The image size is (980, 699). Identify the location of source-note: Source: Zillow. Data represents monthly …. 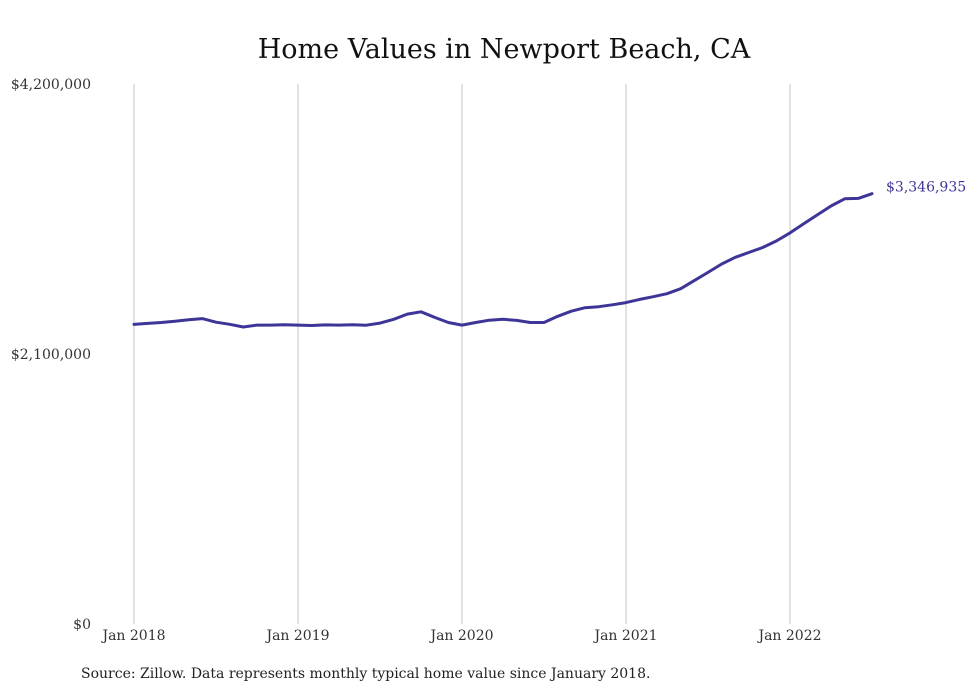
(366, 674).